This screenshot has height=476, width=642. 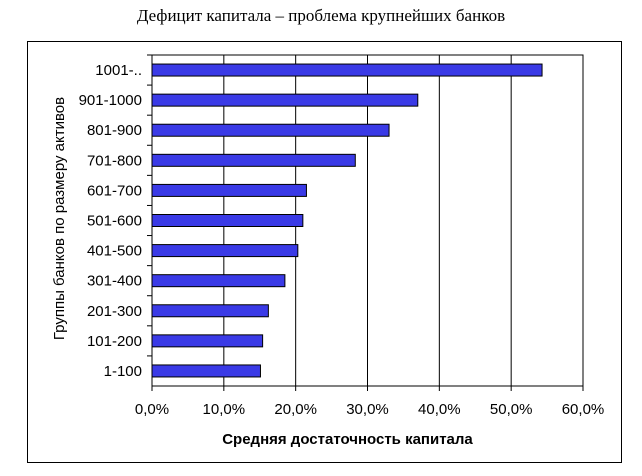 What do you see at coordinates (152, 409) in the screenshot?
I see `x-tick-label: 0,0%` at bounding box center [152, 409].